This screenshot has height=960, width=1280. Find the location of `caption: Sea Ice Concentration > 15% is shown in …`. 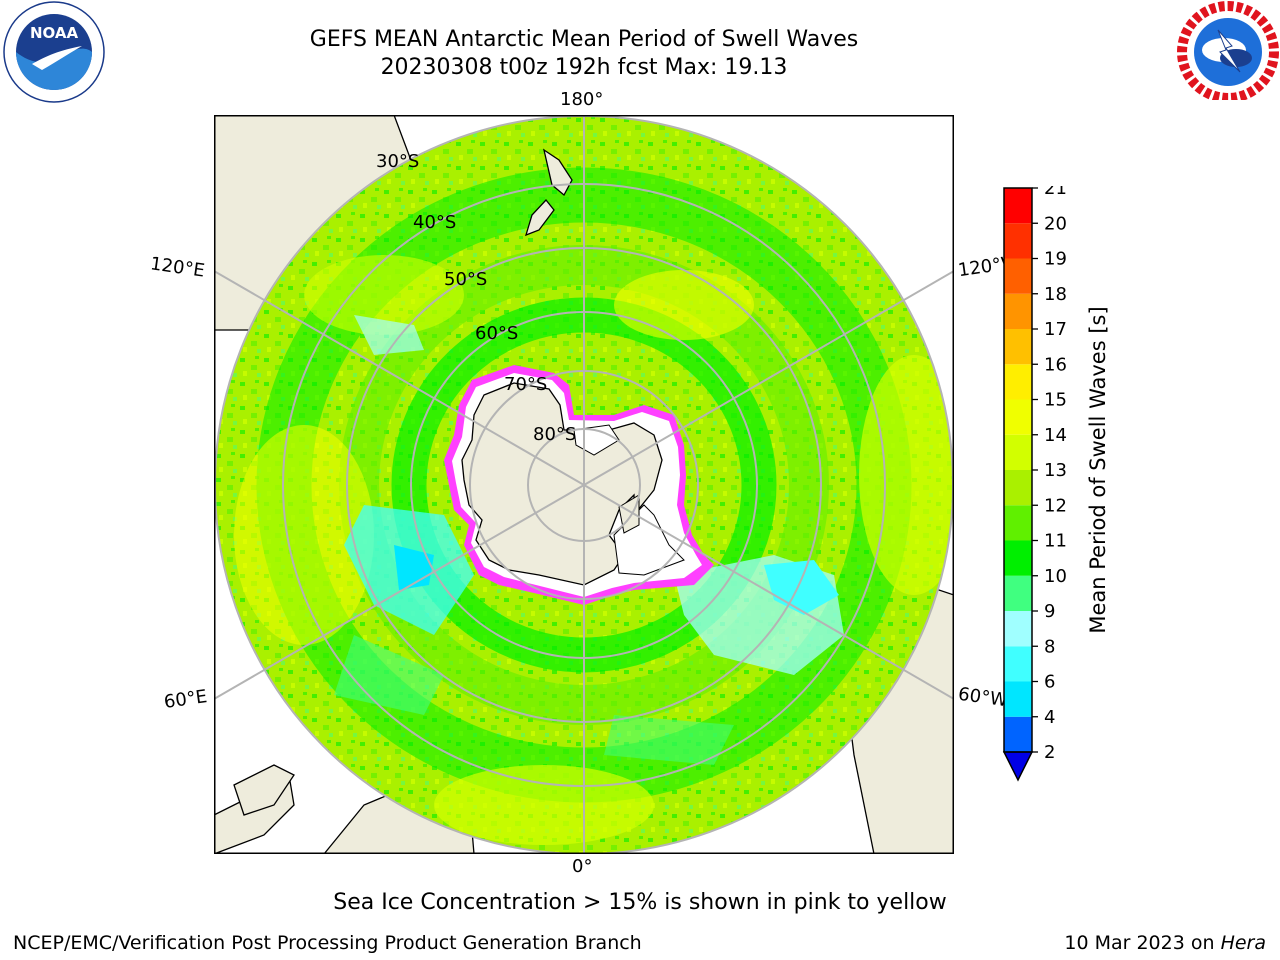

caption: Sea Ice Concentration > 15% is shown in … is located at coordinates (640, 902).